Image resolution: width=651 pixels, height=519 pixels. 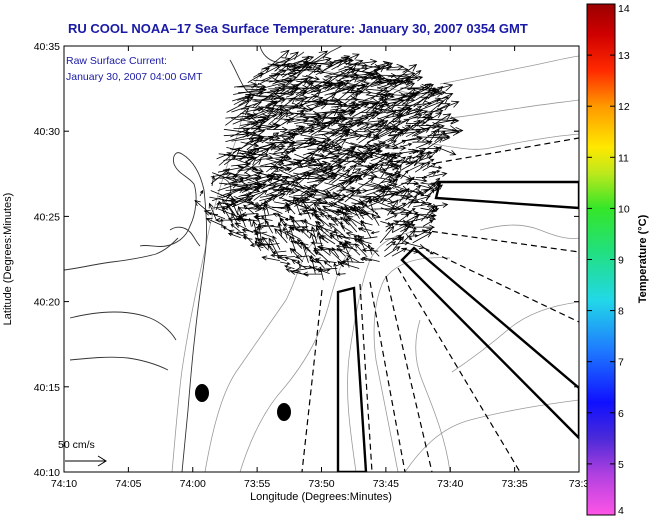 I want to click on x-tick-label: 73:45, so click(x=386, y=484).